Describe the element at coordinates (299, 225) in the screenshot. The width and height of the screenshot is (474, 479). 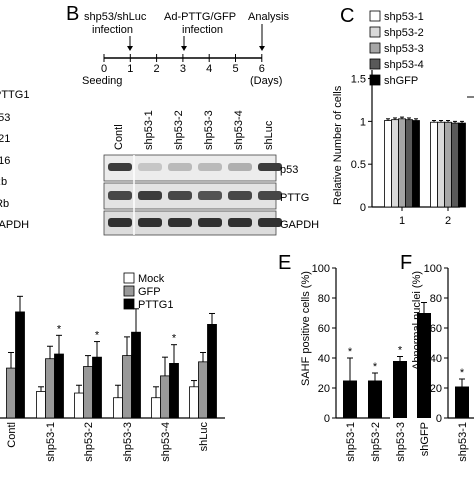
I see `blot-label-gapdh: GAPDH` at that location.